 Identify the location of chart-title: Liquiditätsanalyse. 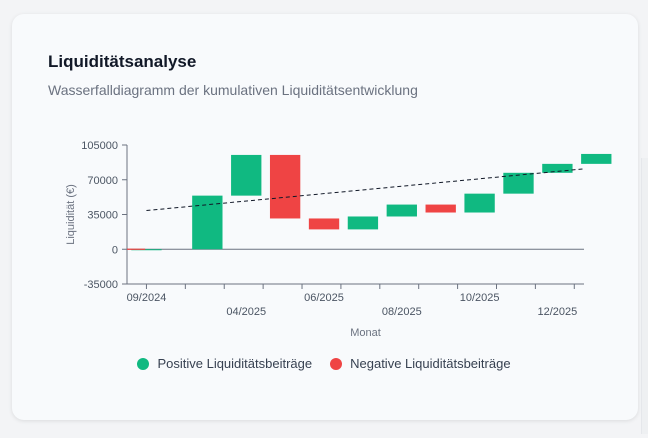
(122, 61).